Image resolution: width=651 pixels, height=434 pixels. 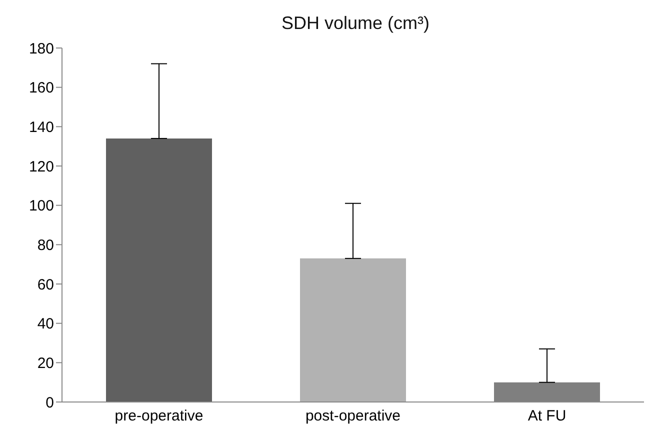 What do you see at coordinates (41, 49) in the screenshot?
I see `y-tick-label: 180` at bounding box center [41, 49].